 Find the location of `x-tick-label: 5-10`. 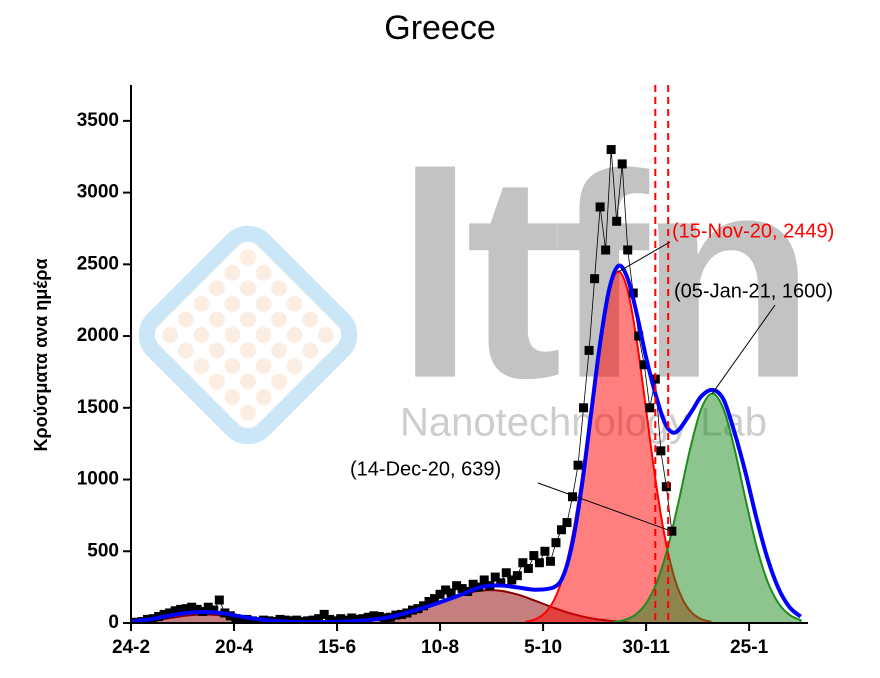

x-tick-label: 5-10 is located at coordinates (543, 647).